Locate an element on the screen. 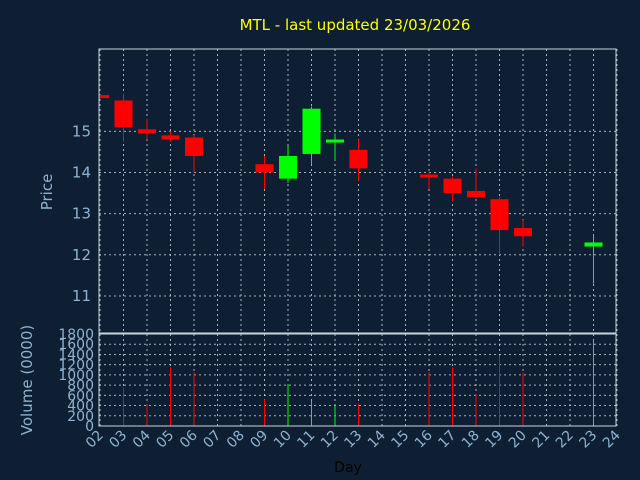  x-tick-label: 12 is located at coordinates (330, 440).